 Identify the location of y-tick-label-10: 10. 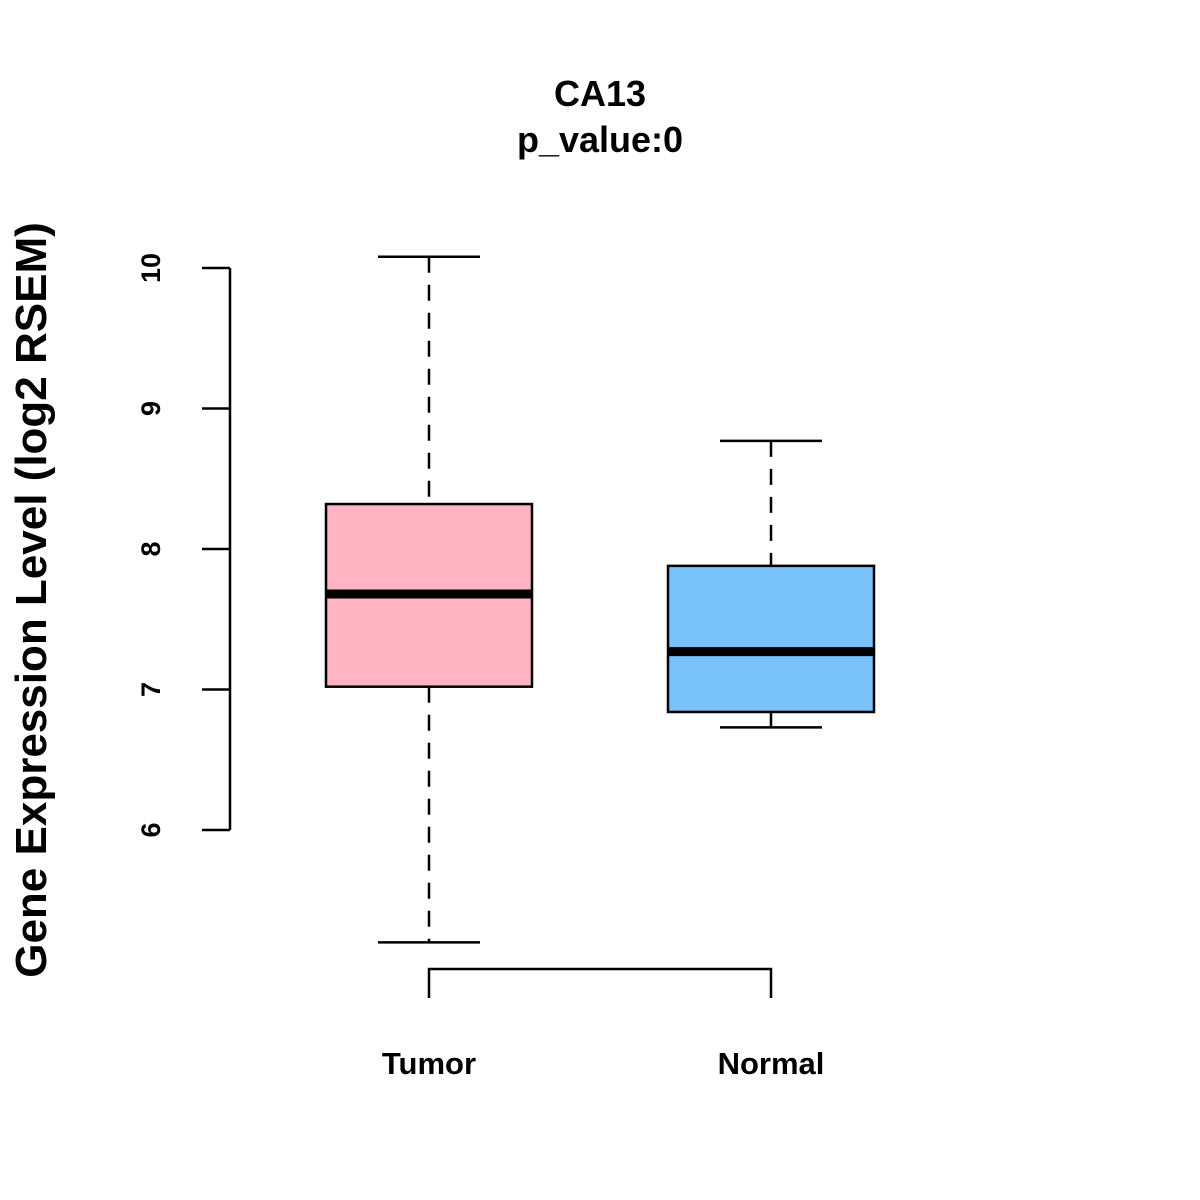
(151, 268).